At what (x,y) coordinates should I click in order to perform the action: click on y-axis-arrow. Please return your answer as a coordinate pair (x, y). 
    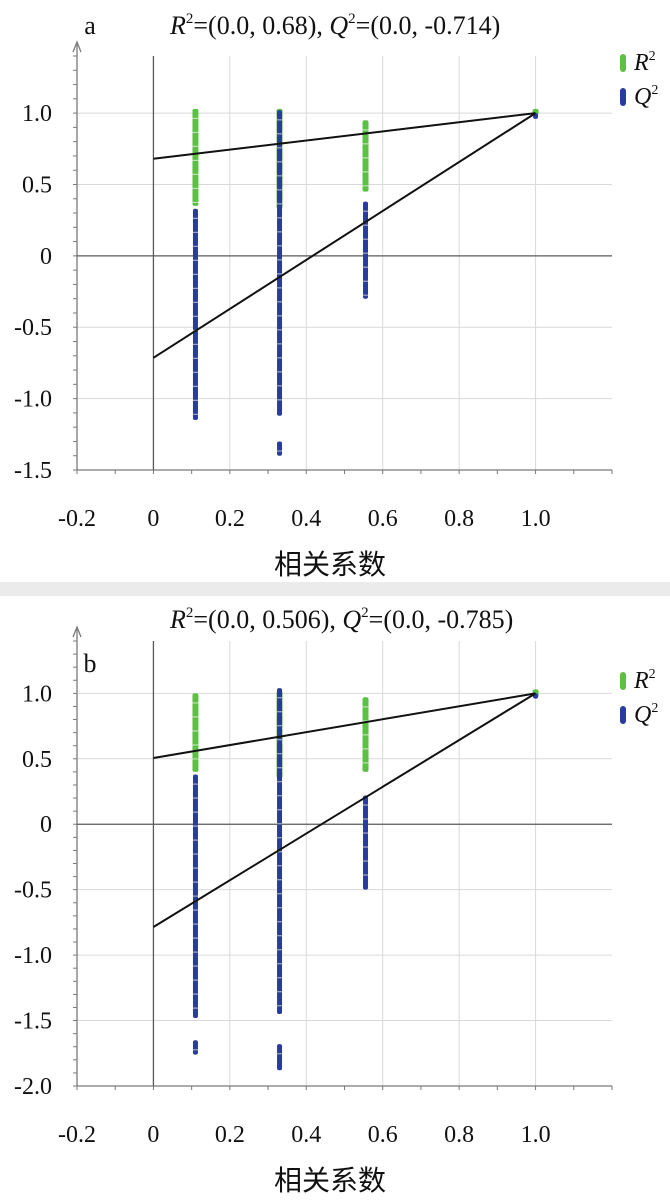
    Looking at the image, I should click on (77, 46).